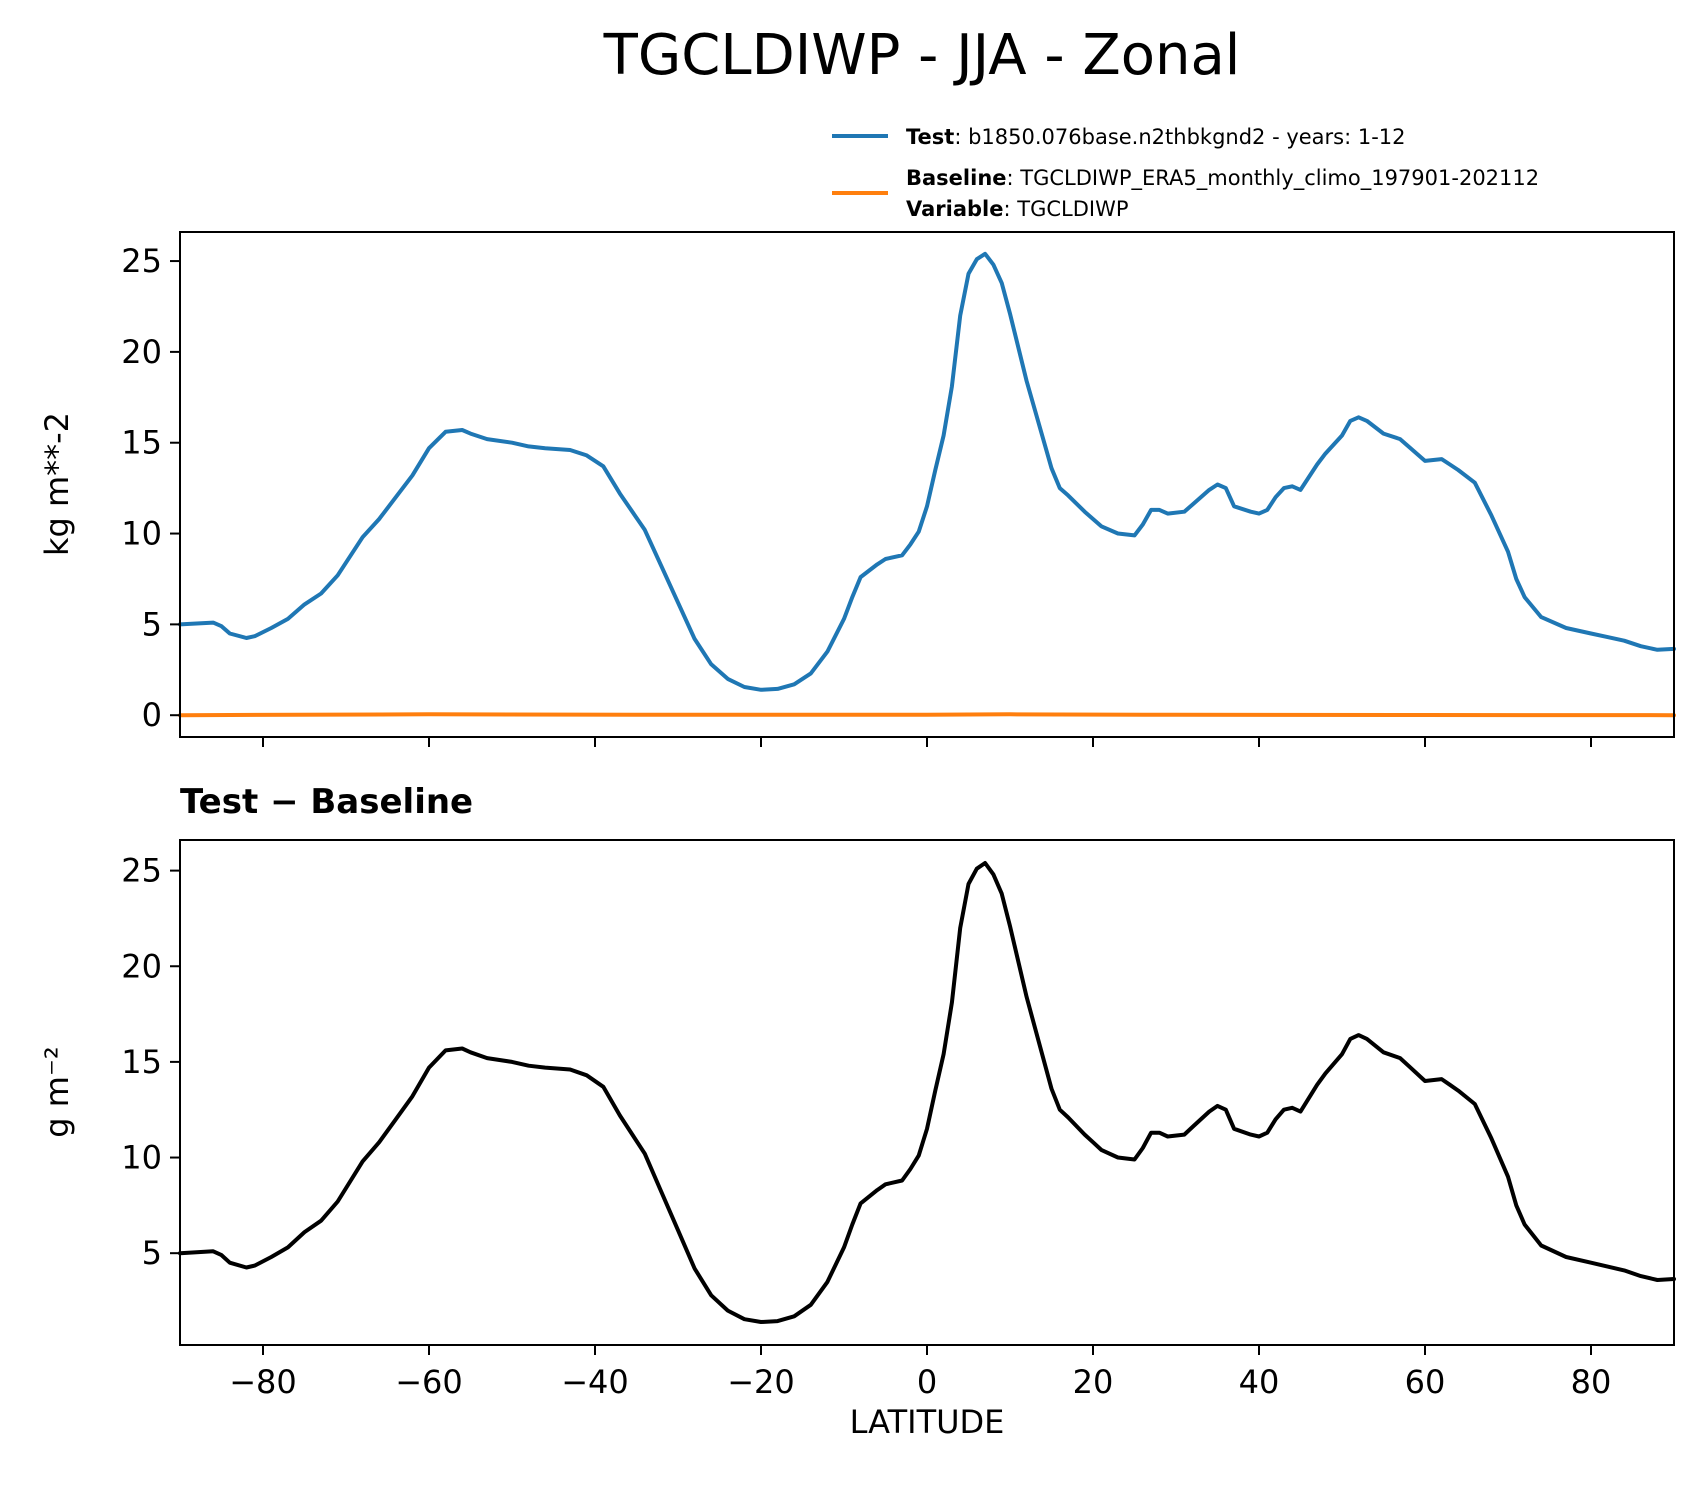  Describe the element at coordinates (761, 1382) in the screenshot. I see `bottom-x-tick-label: −20` at that location.